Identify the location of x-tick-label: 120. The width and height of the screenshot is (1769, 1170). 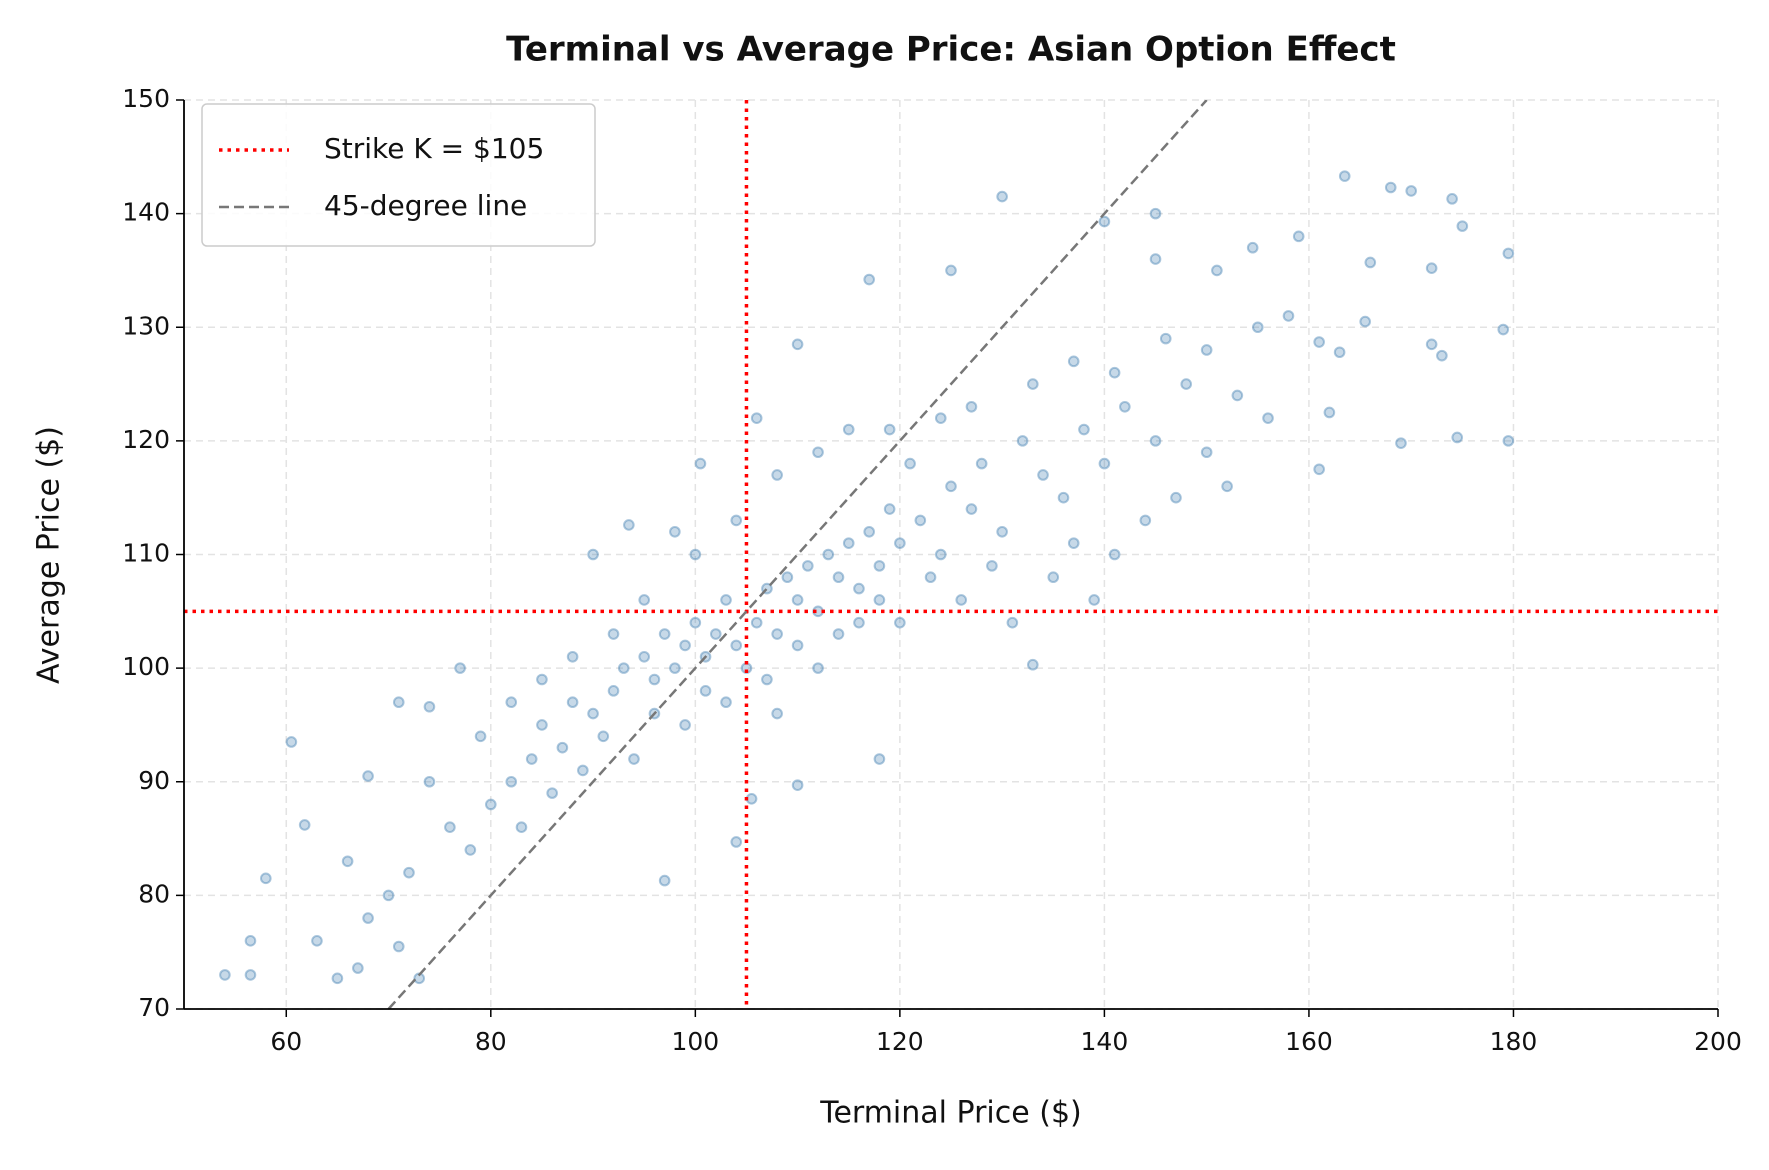
(900, 1041).